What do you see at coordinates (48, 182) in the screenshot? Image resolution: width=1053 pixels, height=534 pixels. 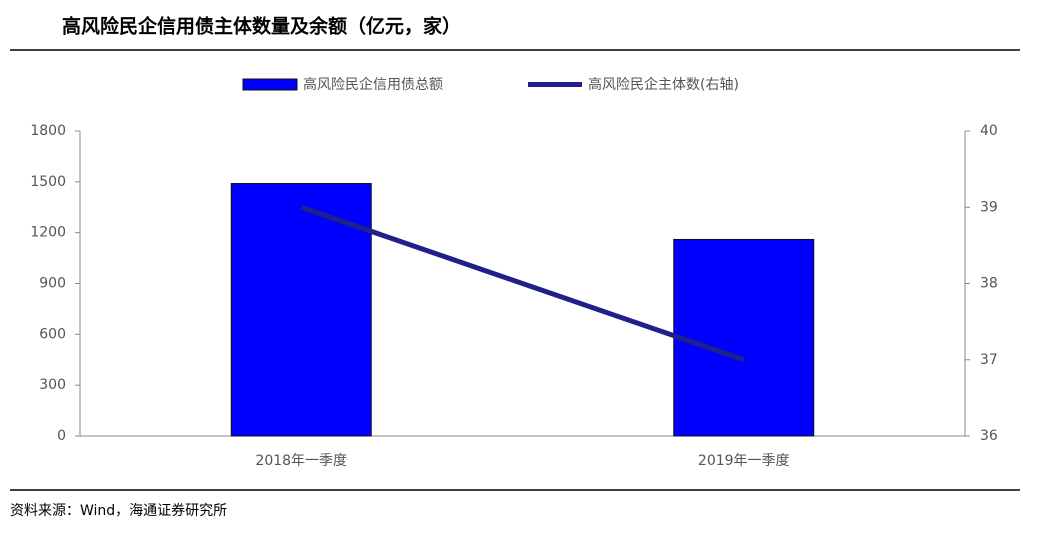 I see `y-tick-label: 1500` at bounding box center [48, 182].